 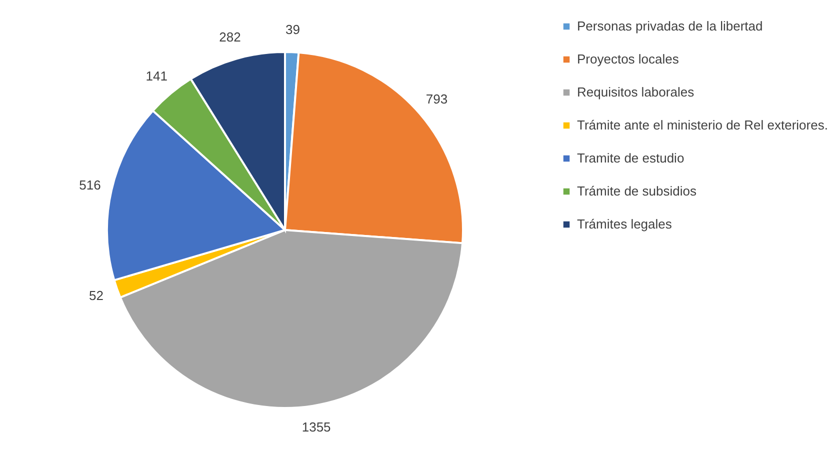 I want to click on legend-label: Proyectos locales, so click(x=628, y=59).